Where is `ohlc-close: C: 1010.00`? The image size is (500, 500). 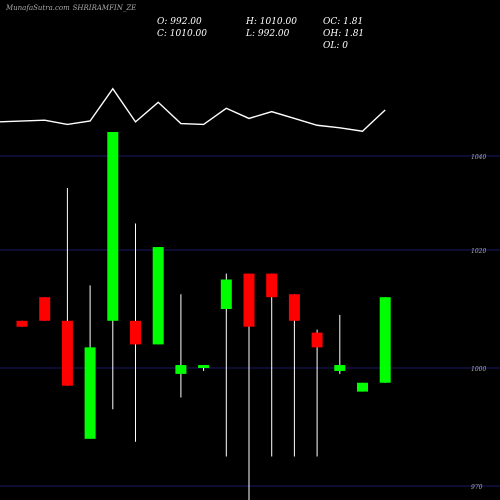
ohlc-close: C: 1010.00 is located at coordinates (182, 34).